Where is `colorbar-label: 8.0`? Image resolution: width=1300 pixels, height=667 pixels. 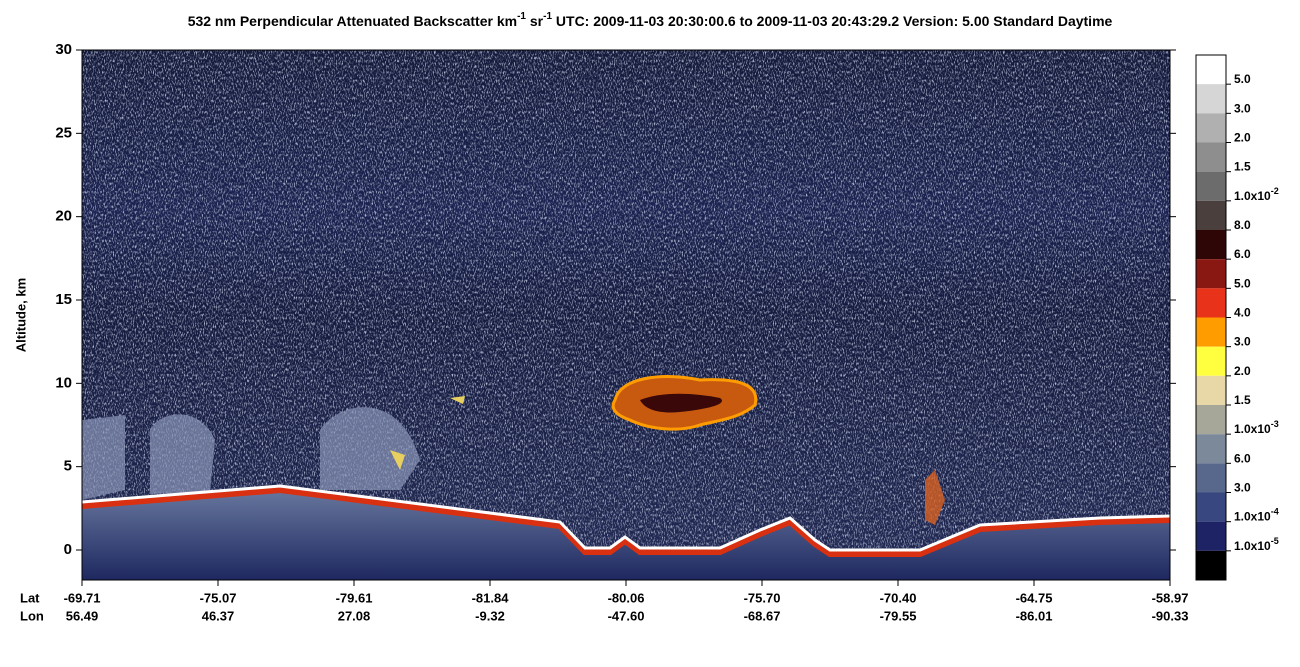 colorbar-label: 8.0 is located at coordinates (1242, 225).